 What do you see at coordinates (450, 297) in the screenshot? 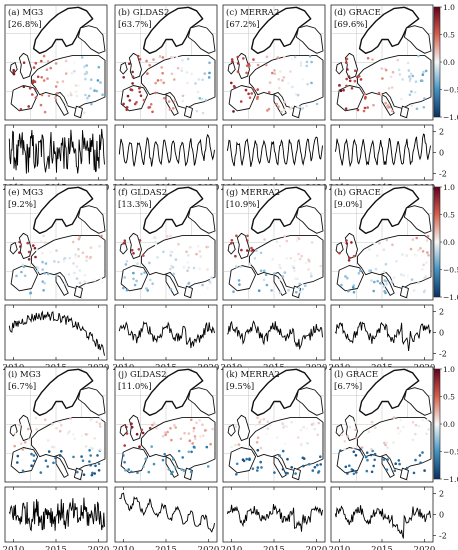
I see `colorbar-tick-label: −1.0` at bounding box center [450, 297].